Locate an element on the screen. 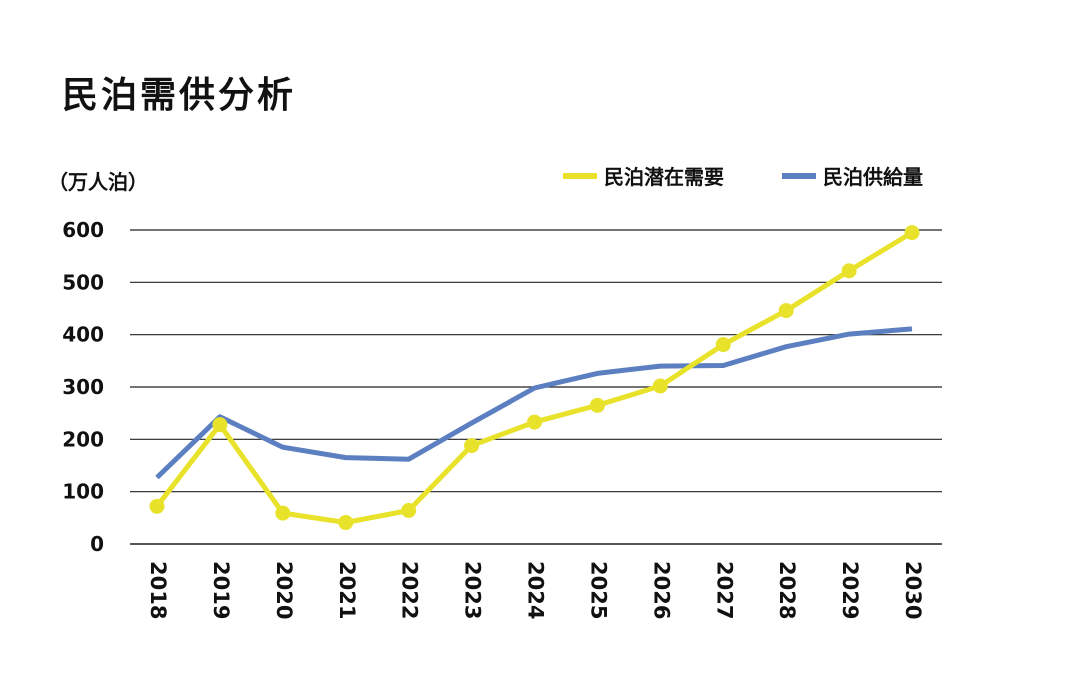  x-tick-label: 2027 is located at coordinates (724, 590).